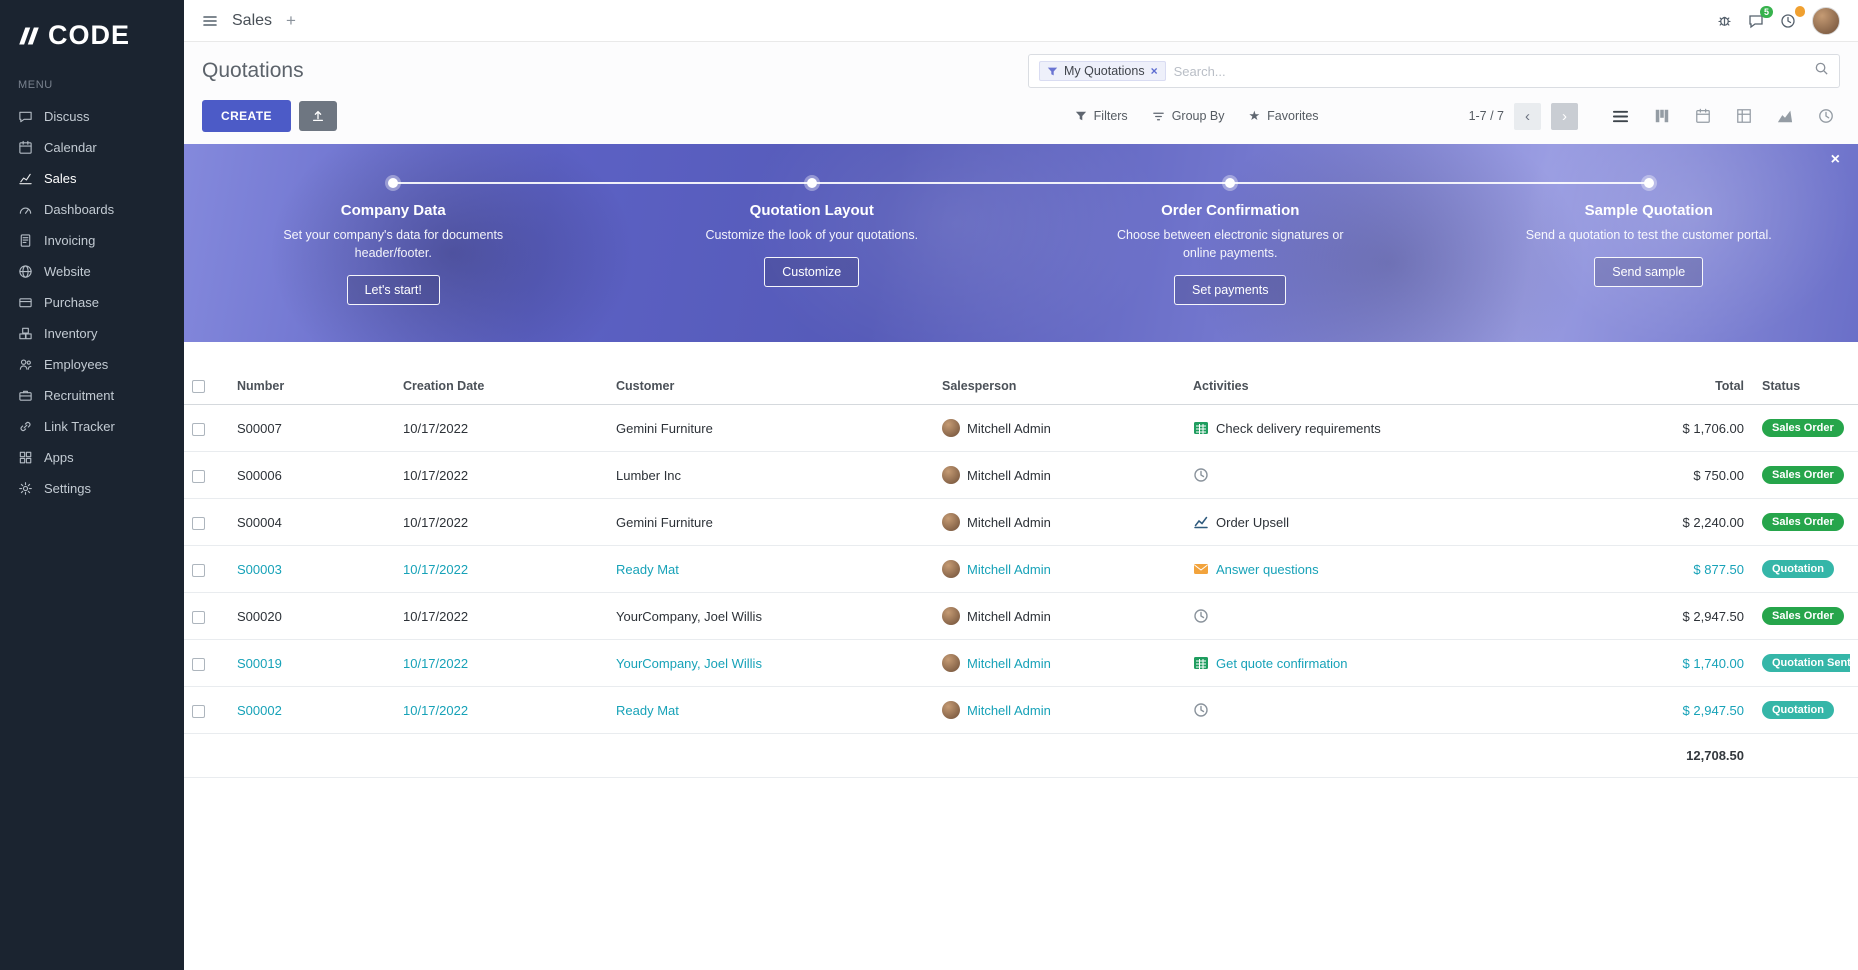 The image size is (1858, 970). Describe the element at coordinates (1198, 116) in the screenshot. I see `group-by-label: Group By` at that location.